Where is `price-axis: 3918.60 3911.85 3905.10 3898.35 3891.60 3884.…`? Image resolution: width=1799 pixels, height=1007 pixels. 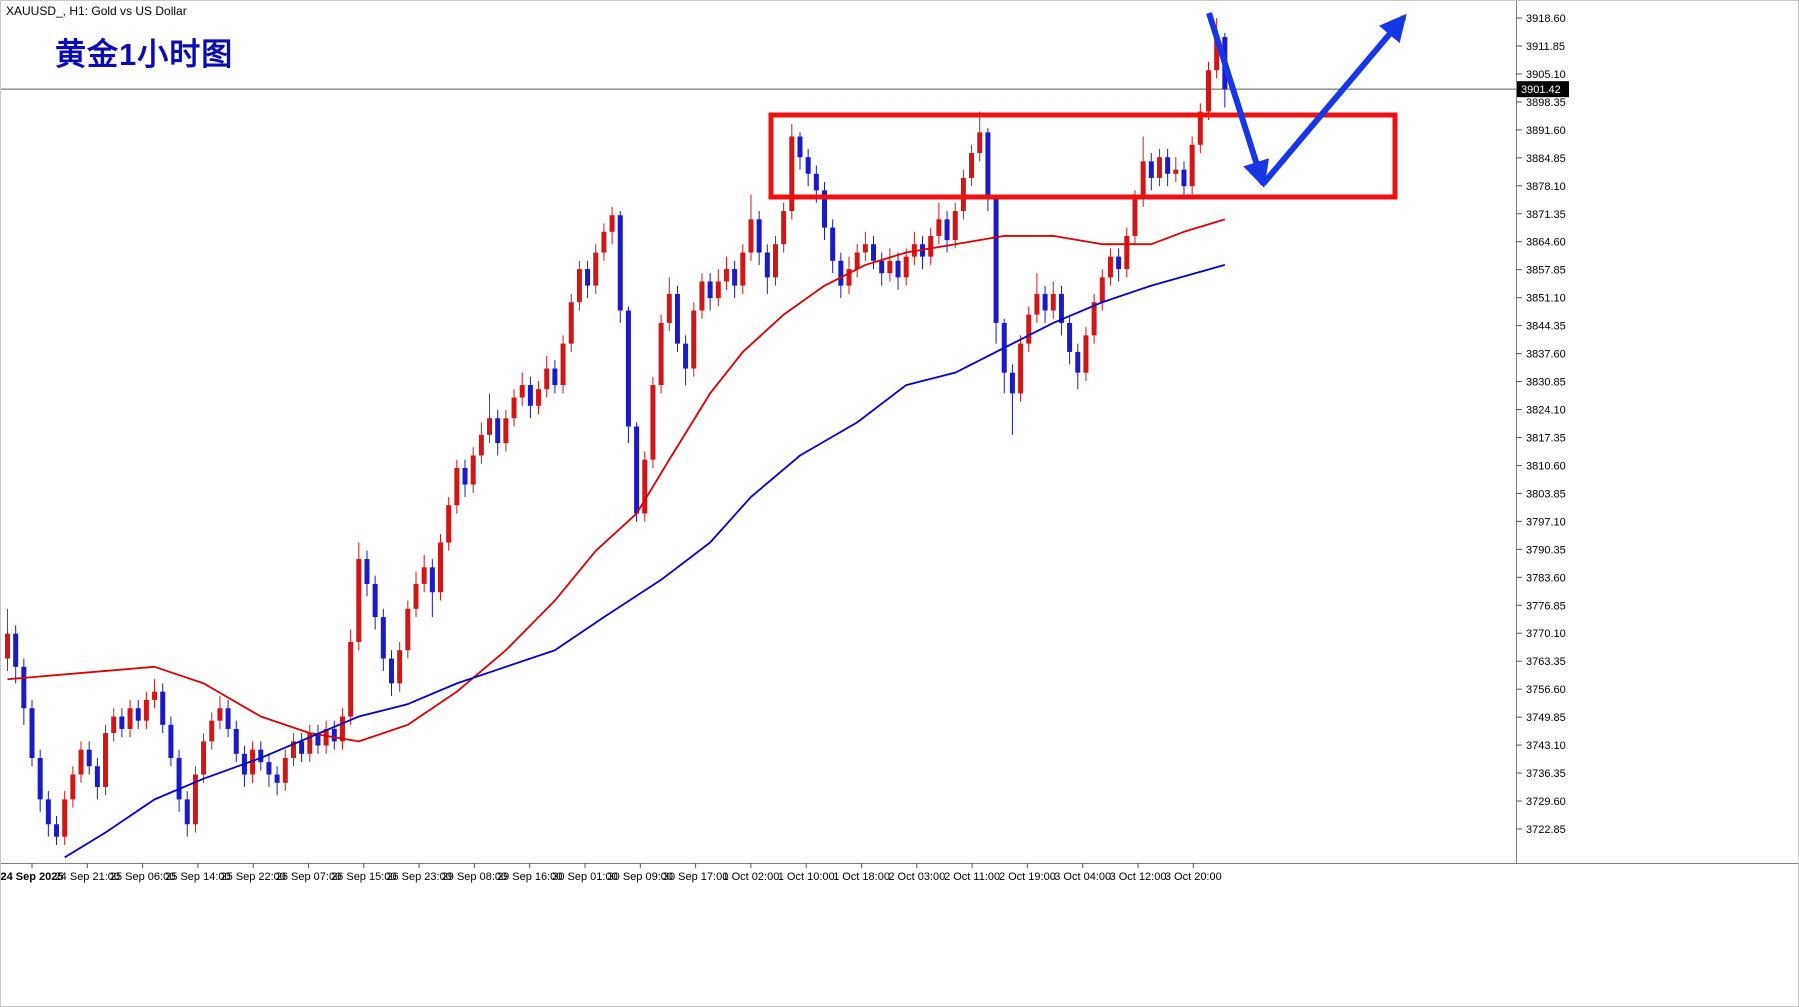
price-axis: 3918.60 3911.85 3905.10 3898.35 3891.60 3884.… is located at coordinates (1541, 424).